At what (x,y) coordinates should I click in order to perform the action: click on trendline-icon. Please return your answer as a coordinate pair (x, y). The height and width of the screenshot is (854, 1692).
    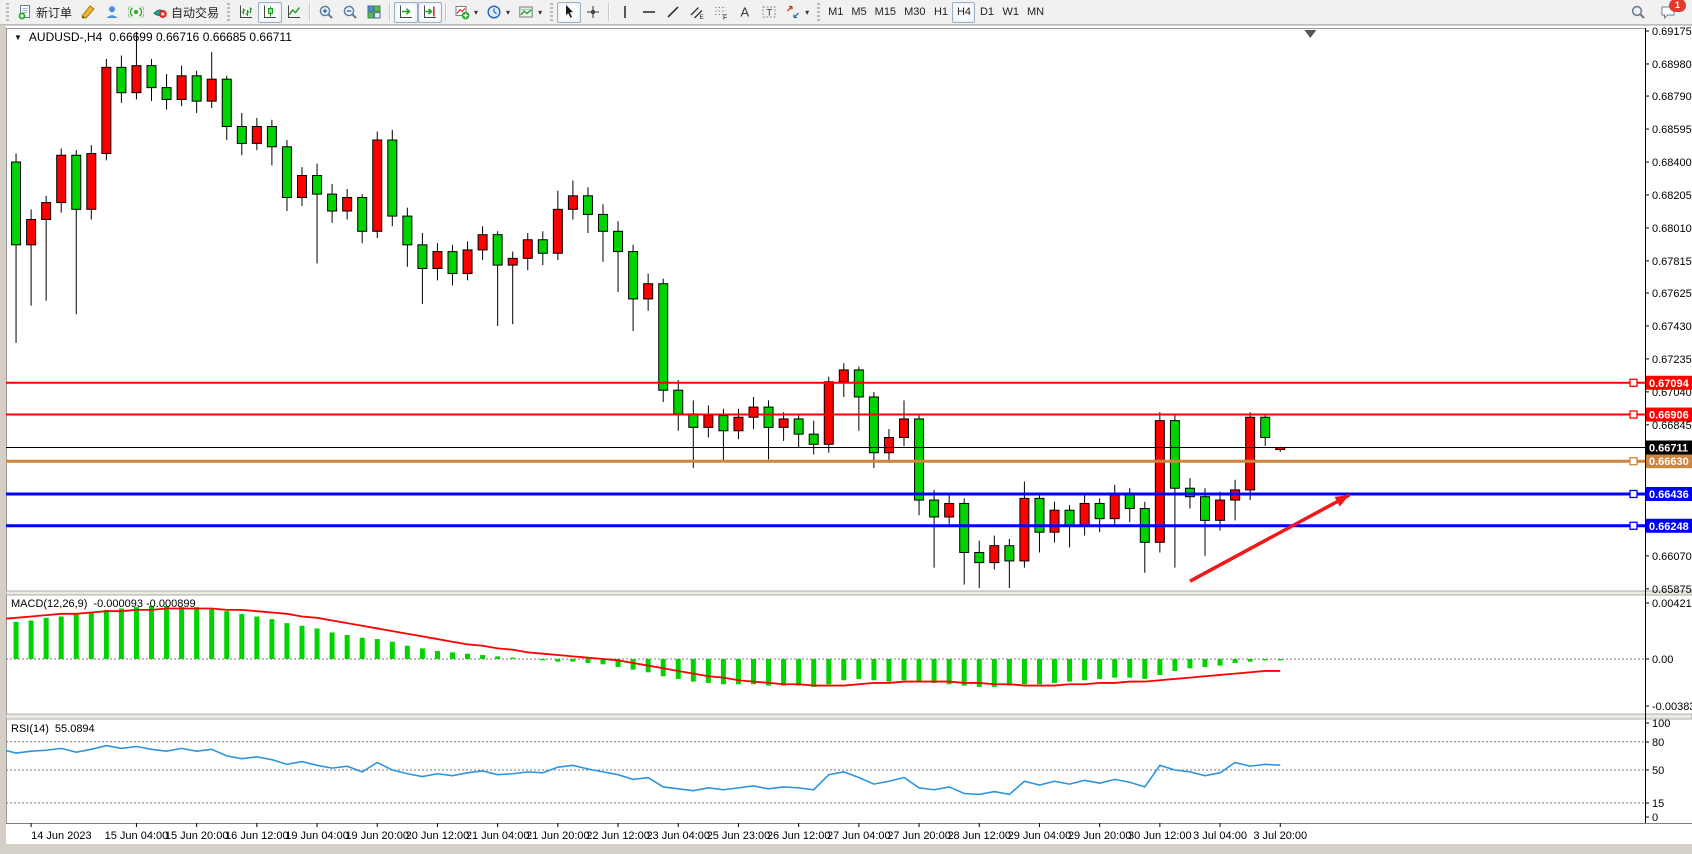
    Looking at the image, I should click on (673, 12).